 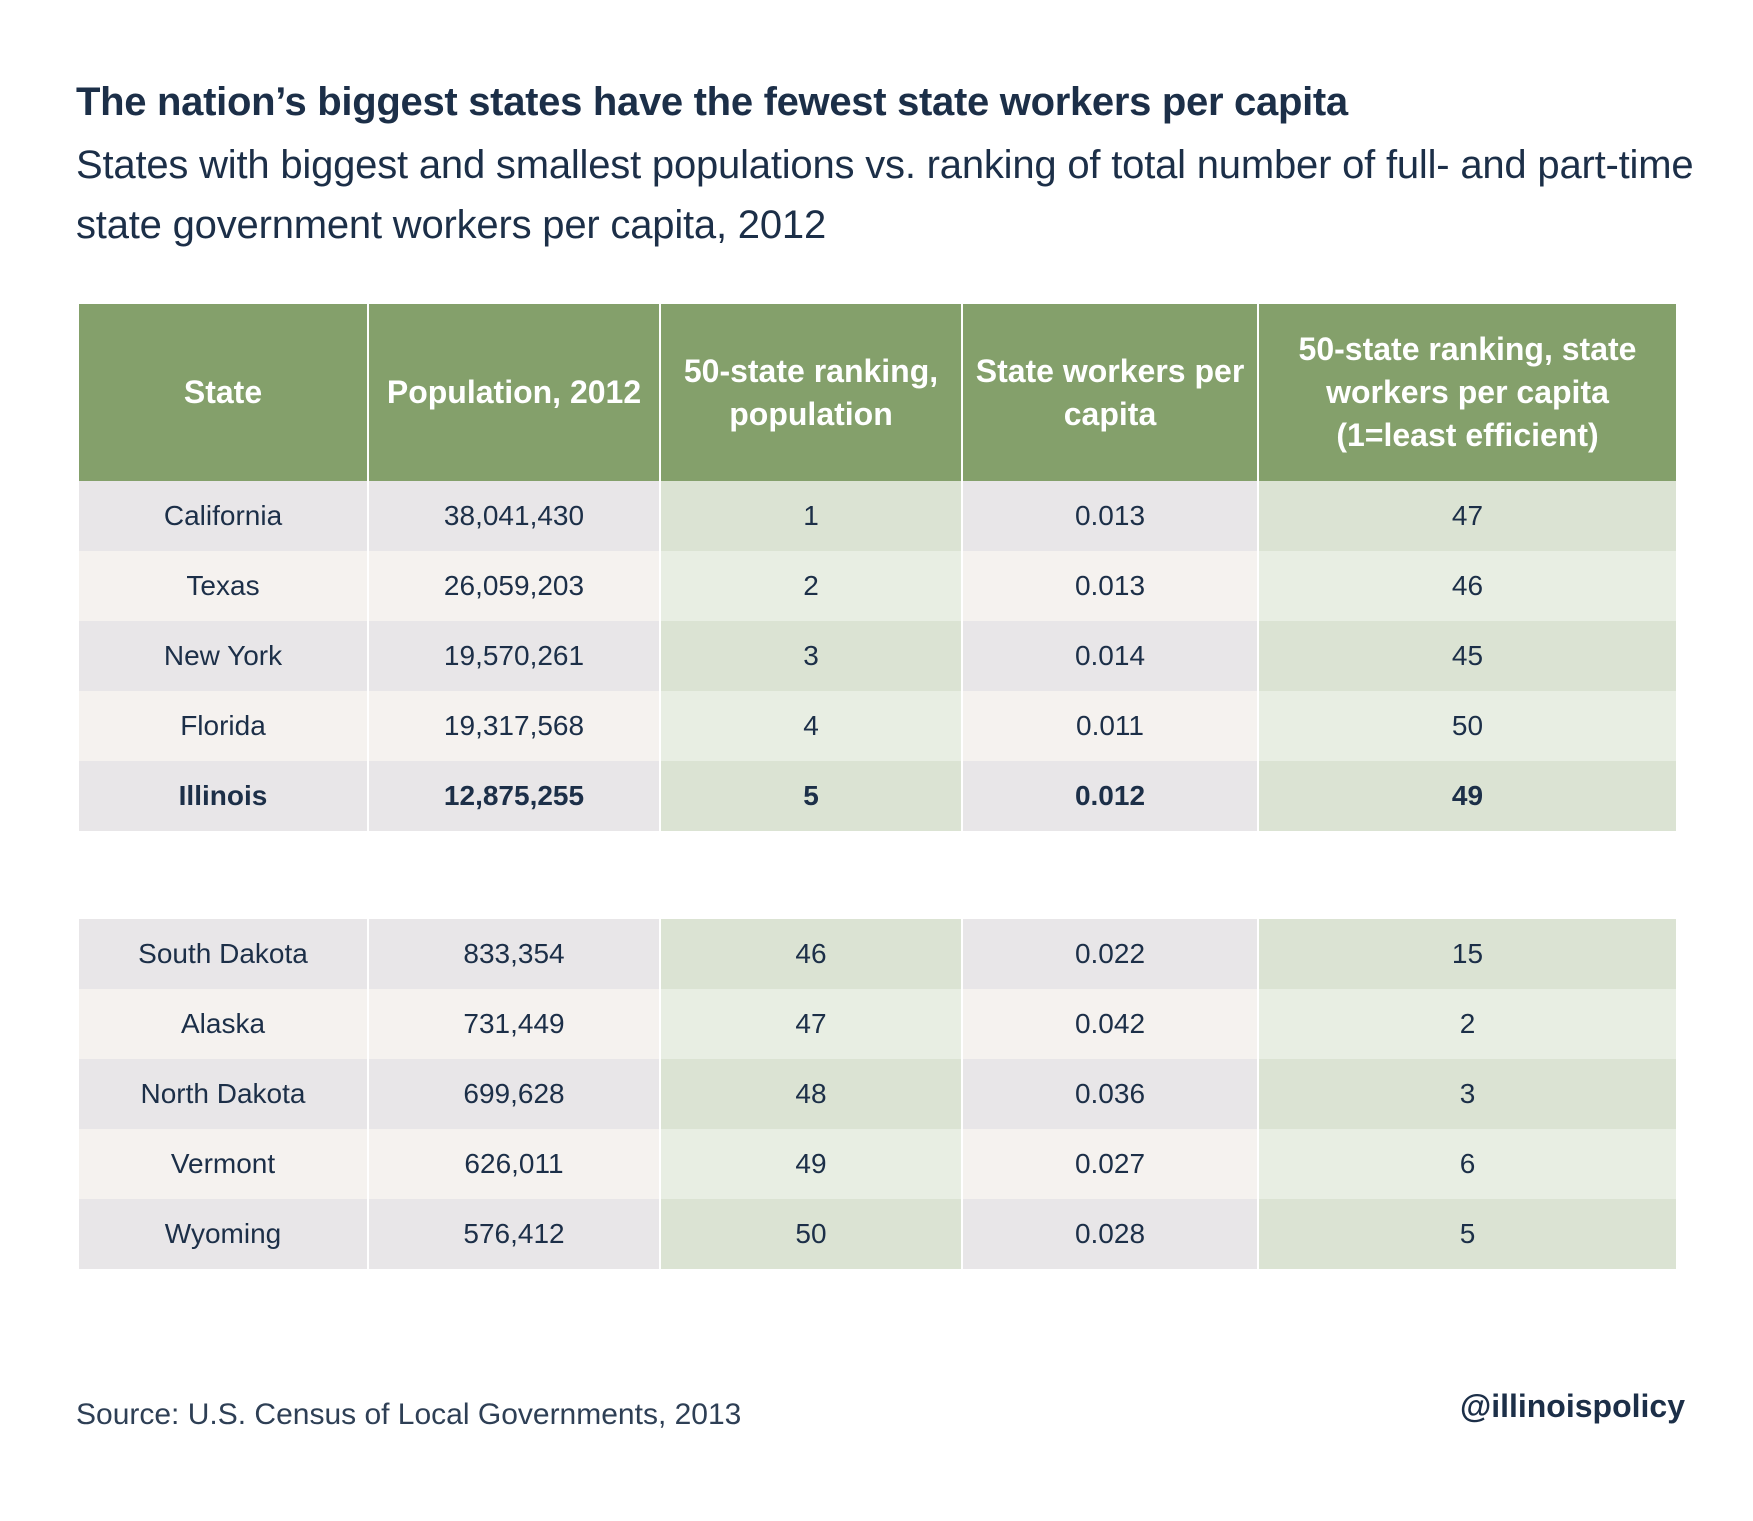 I want to click on cell-workers-ranking: 46, so click(x=1466, y=586).